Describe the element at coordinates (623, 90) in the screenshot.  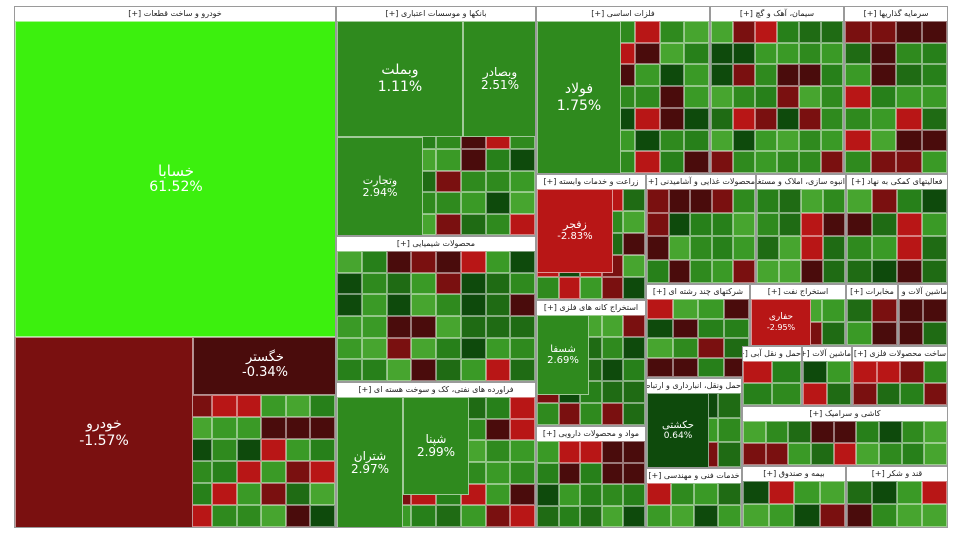
I see `sector-g3: فلزات اساسی [+] فولاد 1.75%` at that location.